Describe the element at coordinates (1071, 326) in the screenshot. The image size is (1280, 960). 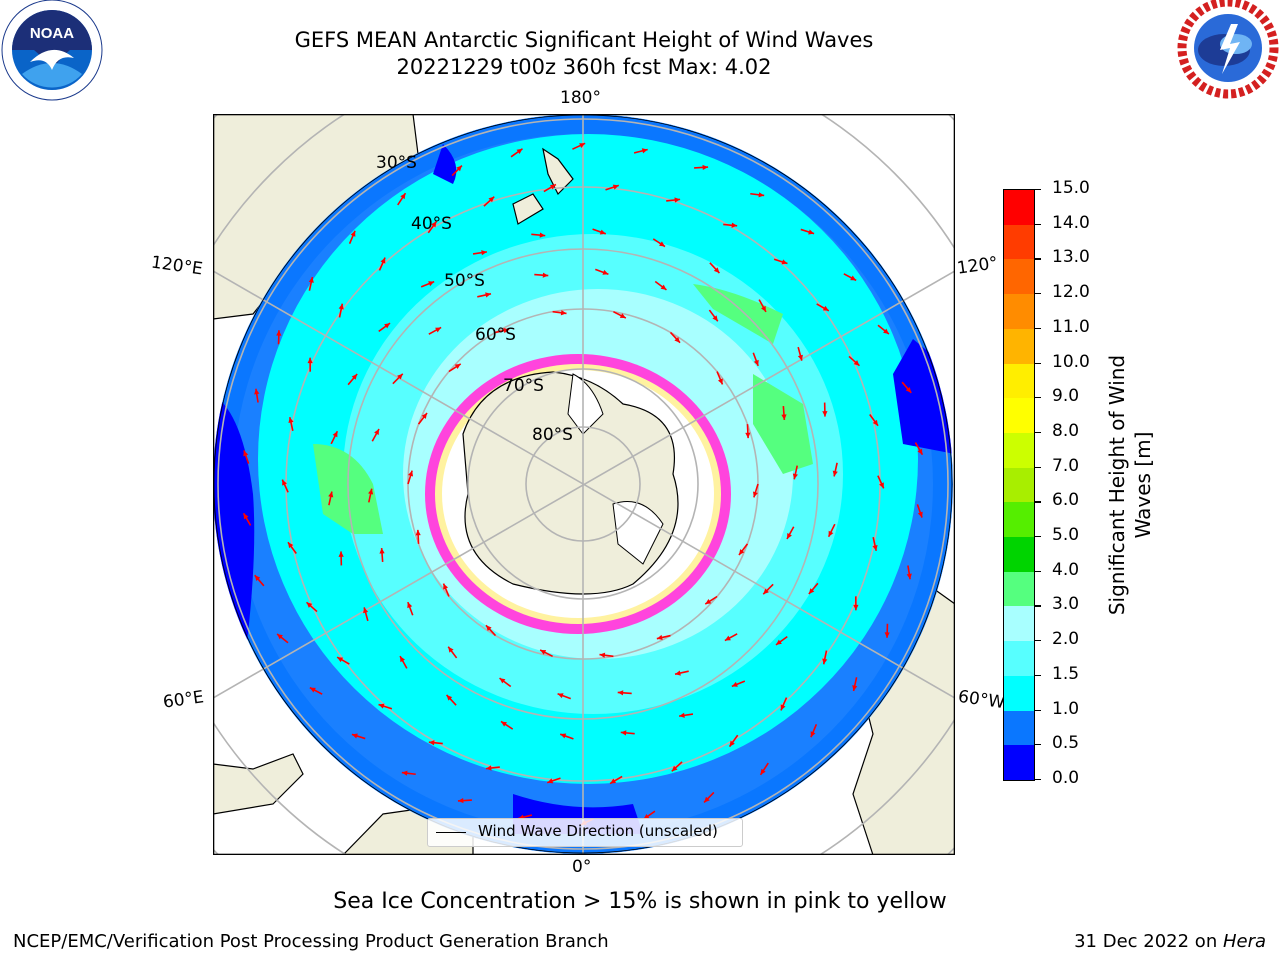
I see `colorbar-tick-label: 11.0` at that location.